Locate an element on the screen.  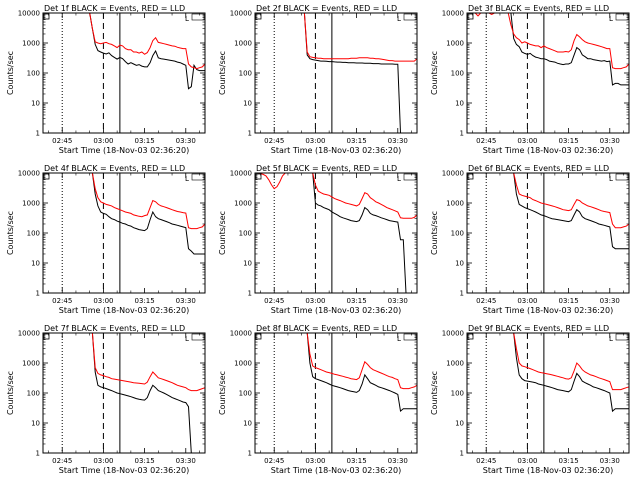
panel-title: Det 7f BLACK = Events, RED = LLD is located at coordinates (114, 328).